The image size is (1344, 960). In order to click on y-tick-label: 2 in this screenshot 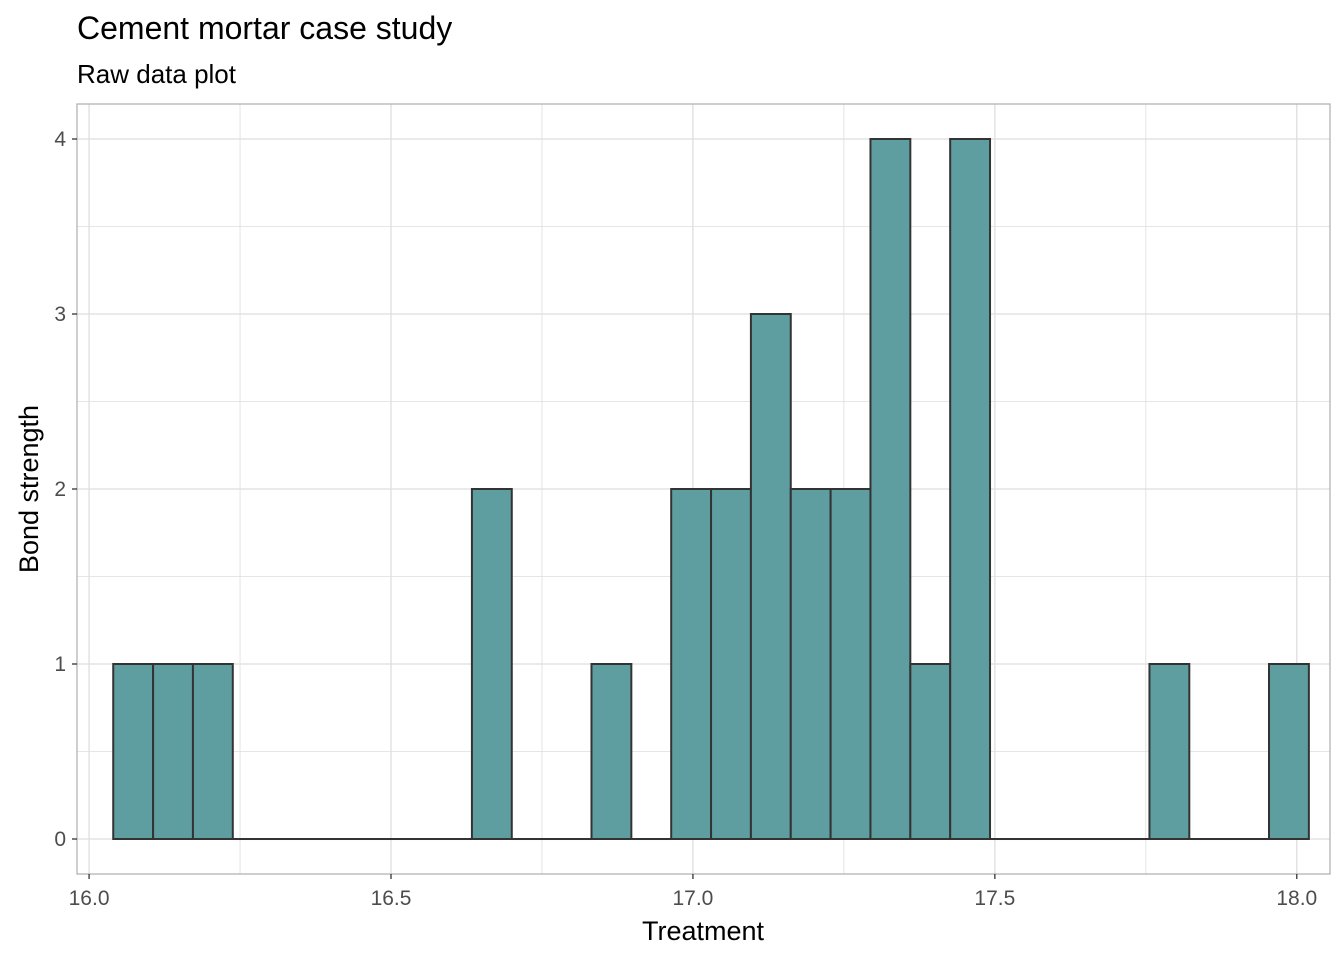, I will do `click(60, 489)`.